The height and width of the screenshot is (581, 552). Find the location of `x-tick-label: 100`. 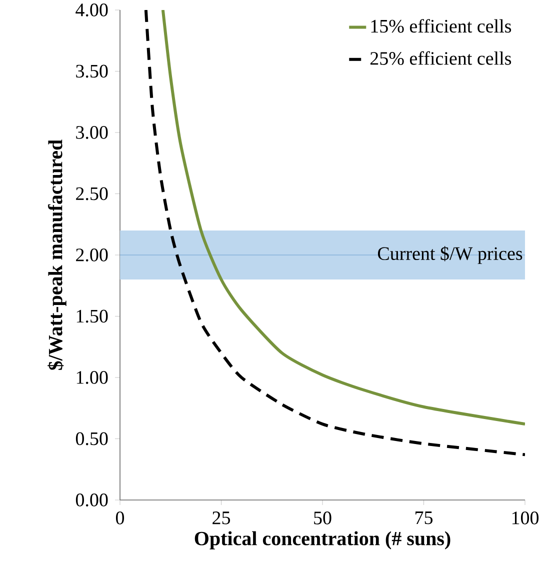

x-tick-label: 100 is located at coordinates (525, 518).